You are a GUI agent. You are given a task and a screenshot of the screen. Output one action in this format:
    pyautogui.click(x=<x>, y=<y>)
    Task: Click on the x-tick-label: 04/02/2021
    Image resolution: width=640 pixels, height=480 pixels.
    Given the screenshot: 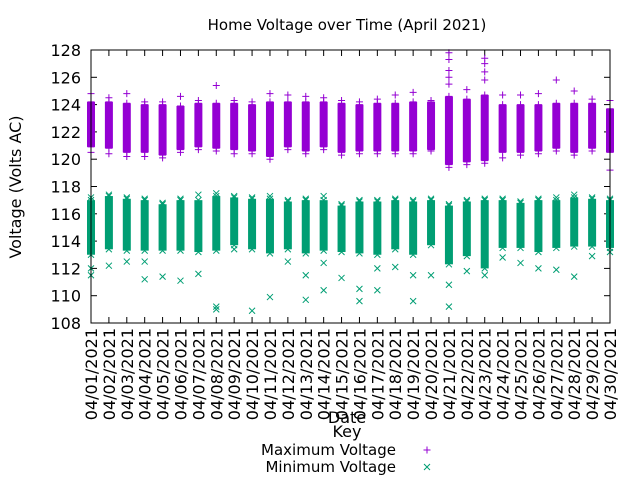 What is the action you would take?
    pyautogui.click(x=109, y=374)
    